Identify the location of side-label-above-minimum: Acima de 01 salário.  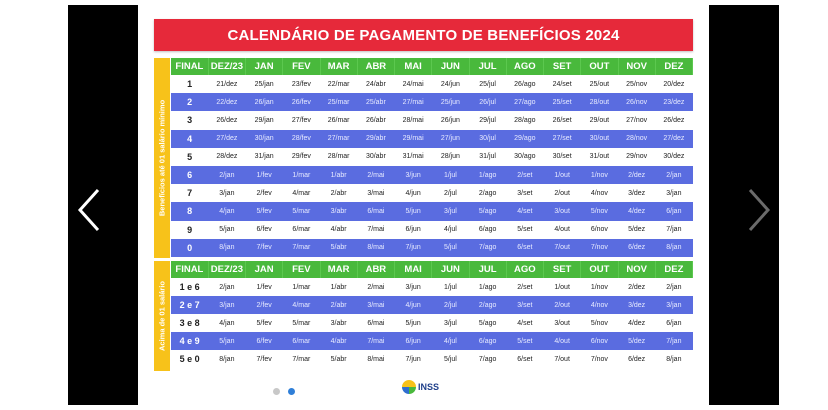
(162, 316).